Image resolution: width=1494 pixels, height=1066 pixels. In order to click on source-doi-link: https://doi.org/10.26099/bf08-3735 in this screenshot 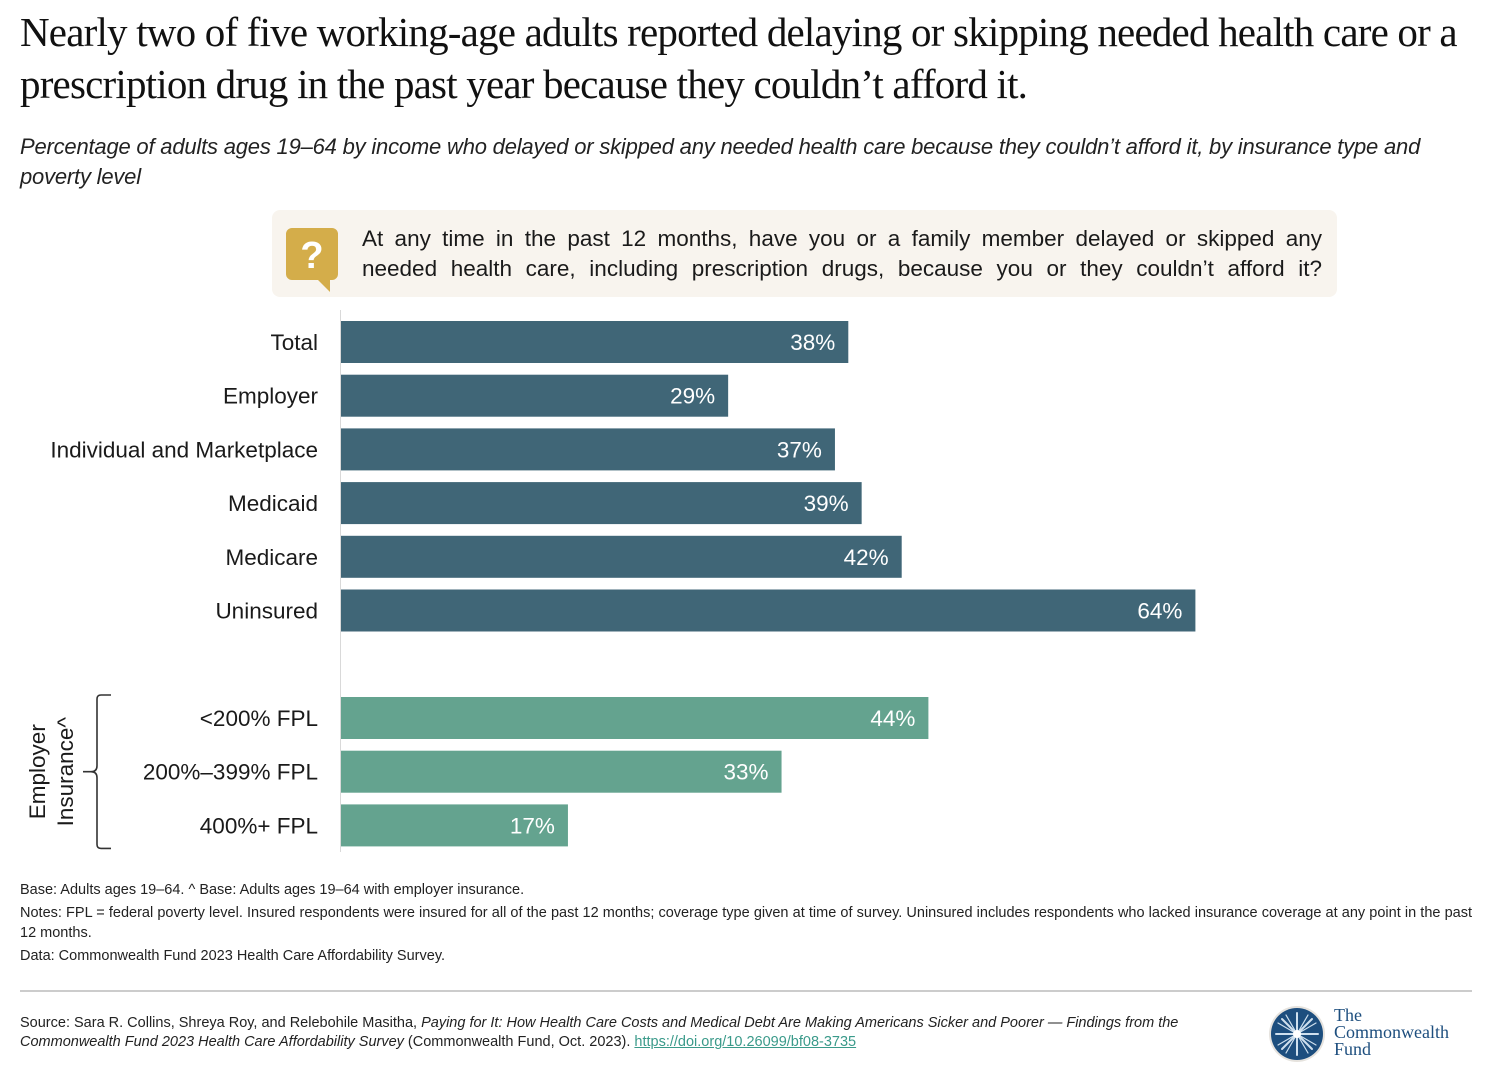, I will do `click(745, 1042)`.